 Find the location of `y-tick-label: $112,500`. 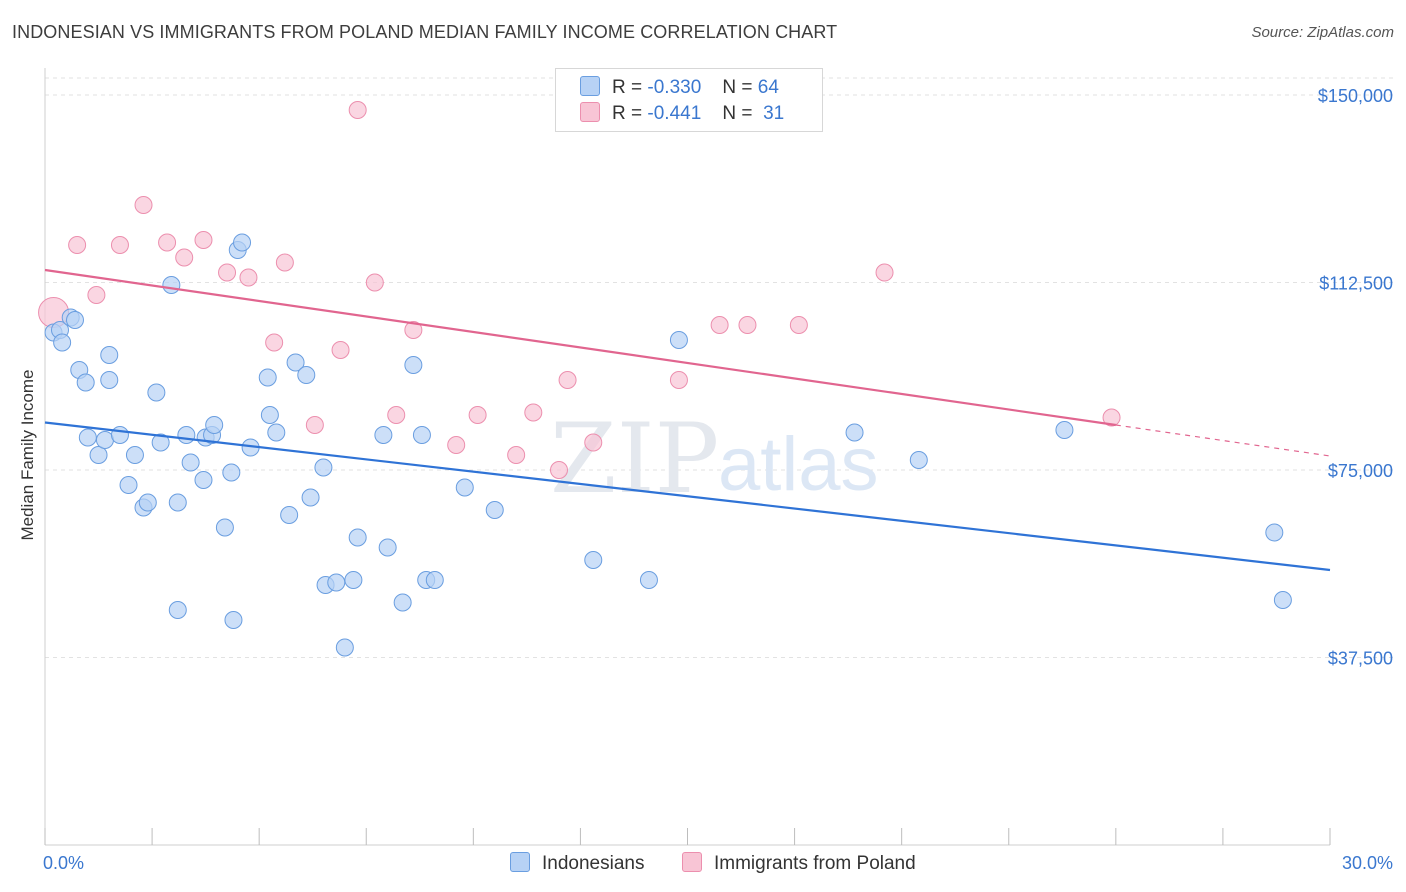

y-tick-label: $112,500 is located at coordinates (1356, 284).